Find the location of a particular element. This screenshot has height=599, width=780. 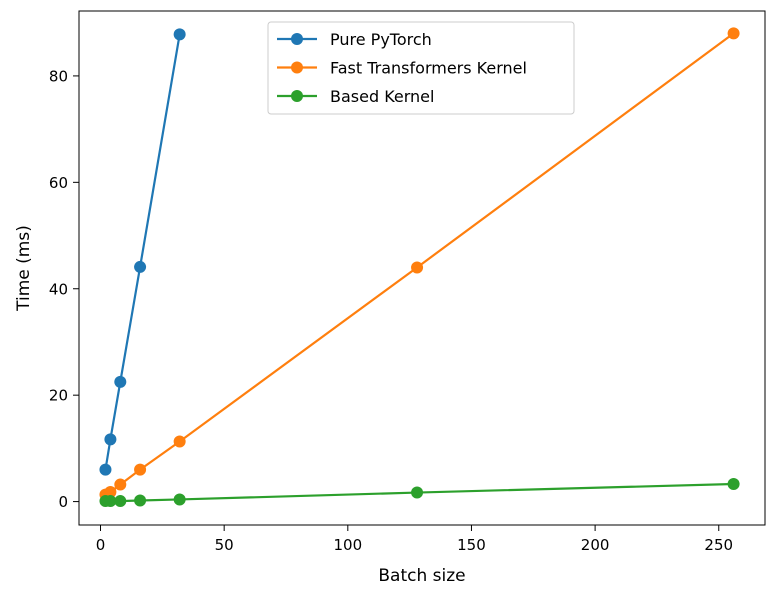

x-tick-label: 200 is located at coordinates (595, 545).